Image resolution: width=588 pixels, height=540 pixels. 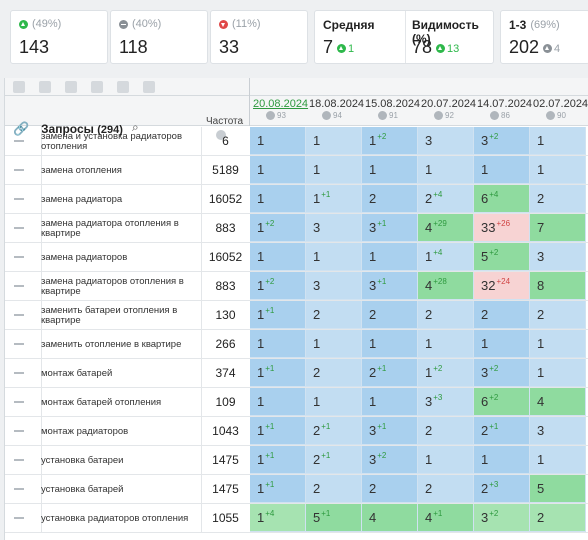 I want to click on tag-icon, so click(x=97, y=87).